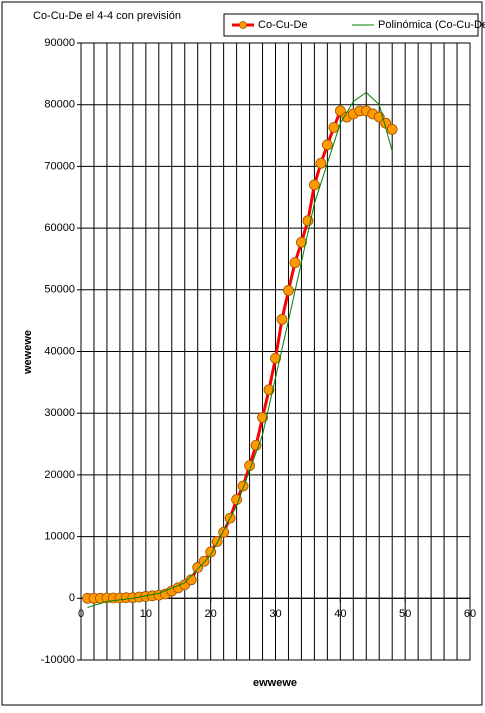 Image resolution: width=485 pixels, height=713 pixels. What do you see at coordinates (81, 614) in the screenshot?
I see `x-tick-label: 0` at bounding box center [81, 614].